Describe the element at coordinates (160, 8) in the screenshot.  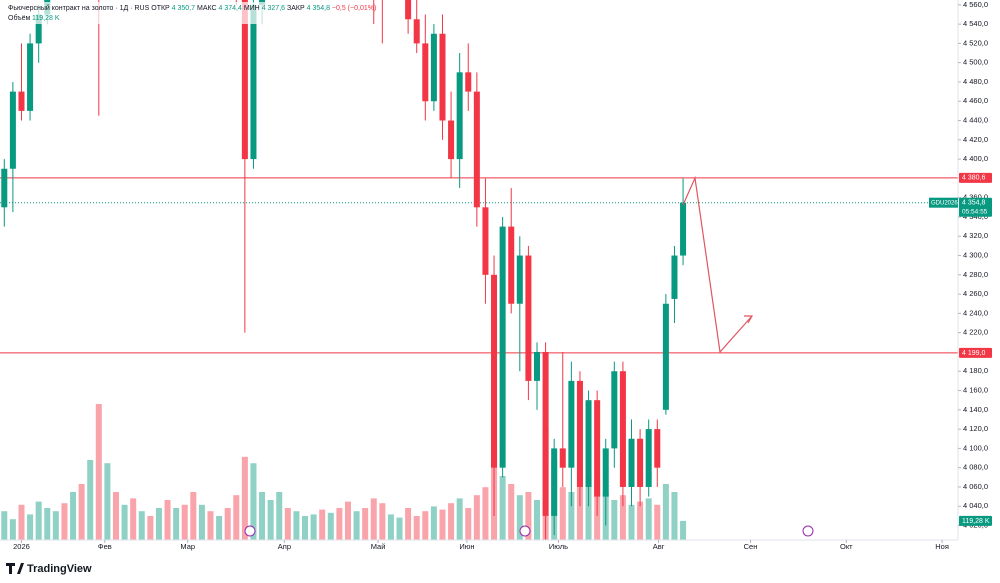
I see `header-part: ОТКР` at that location.